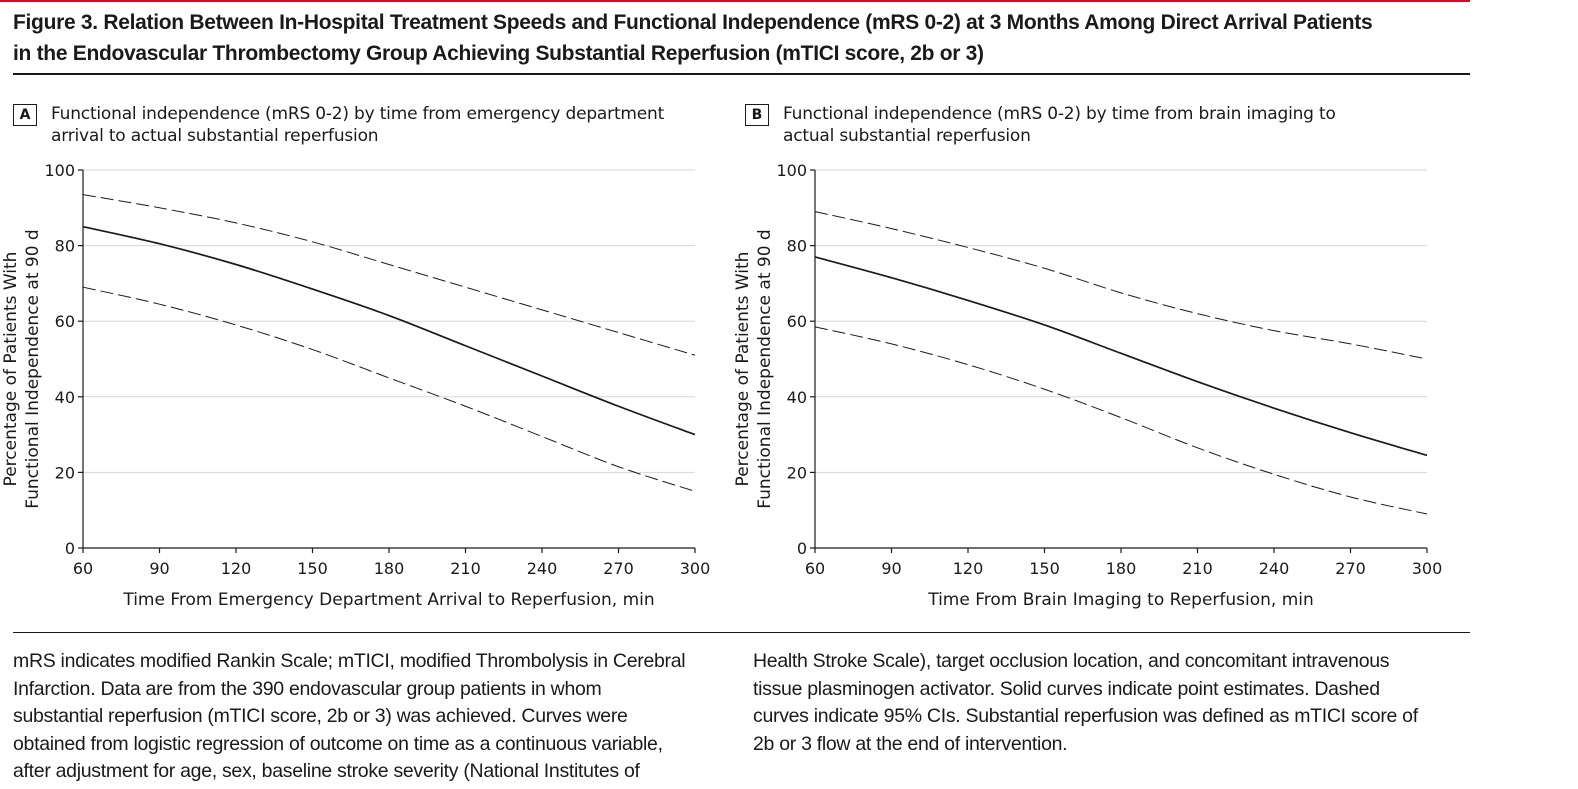 This screenshot has width=1578, height=789. What do you see at coordinates (907, 136) in the screenshot?
I see `panel-b-title-line-2: actual substantial reperfusion` at bounding box center [907, 136].